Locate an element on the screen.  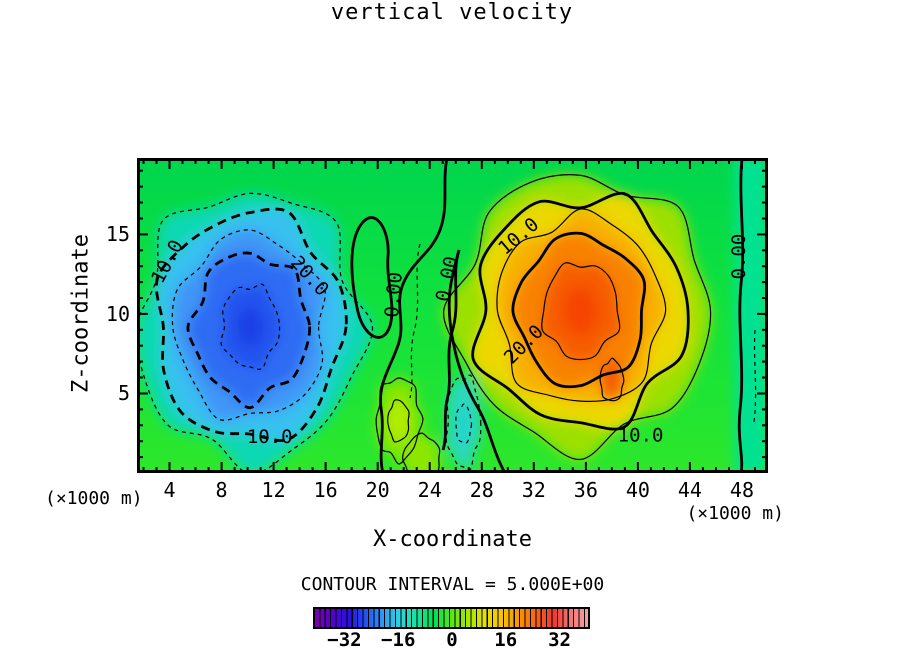
colorbar-tick-label: −16 is located at coordinates (398, 640).